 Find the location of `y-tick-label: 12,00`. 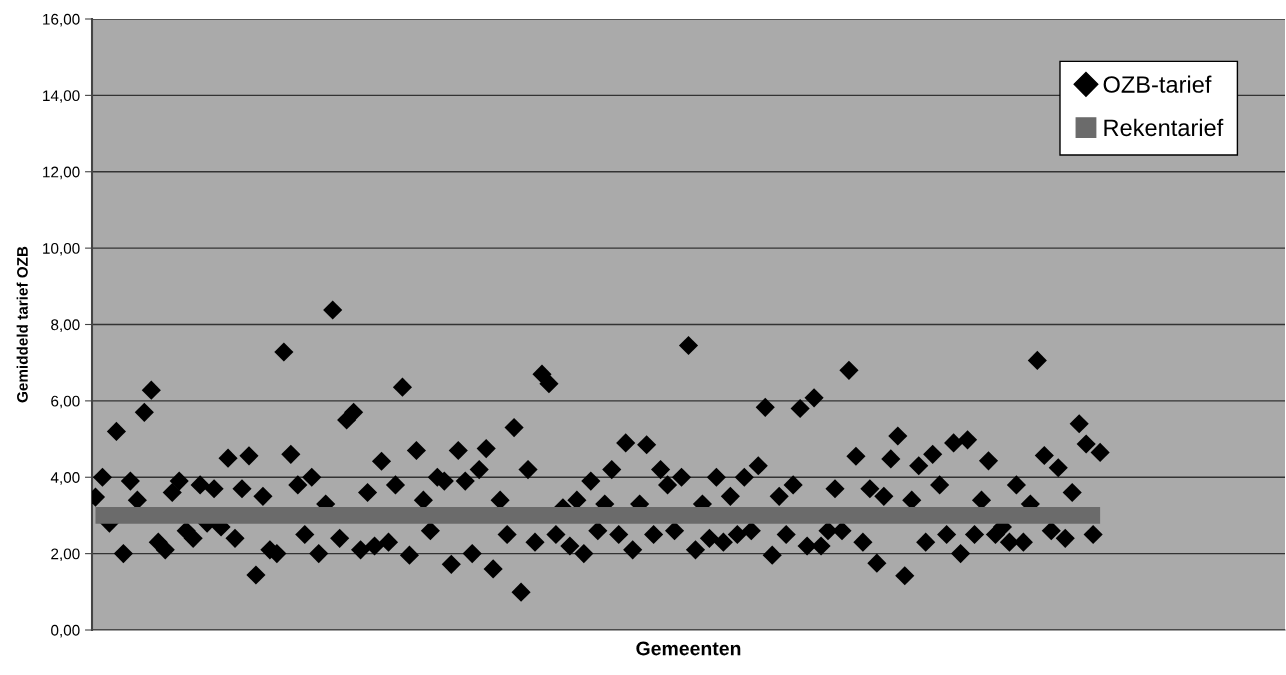

y-tick-label: 12,00 is located at coordinates (61, 173).